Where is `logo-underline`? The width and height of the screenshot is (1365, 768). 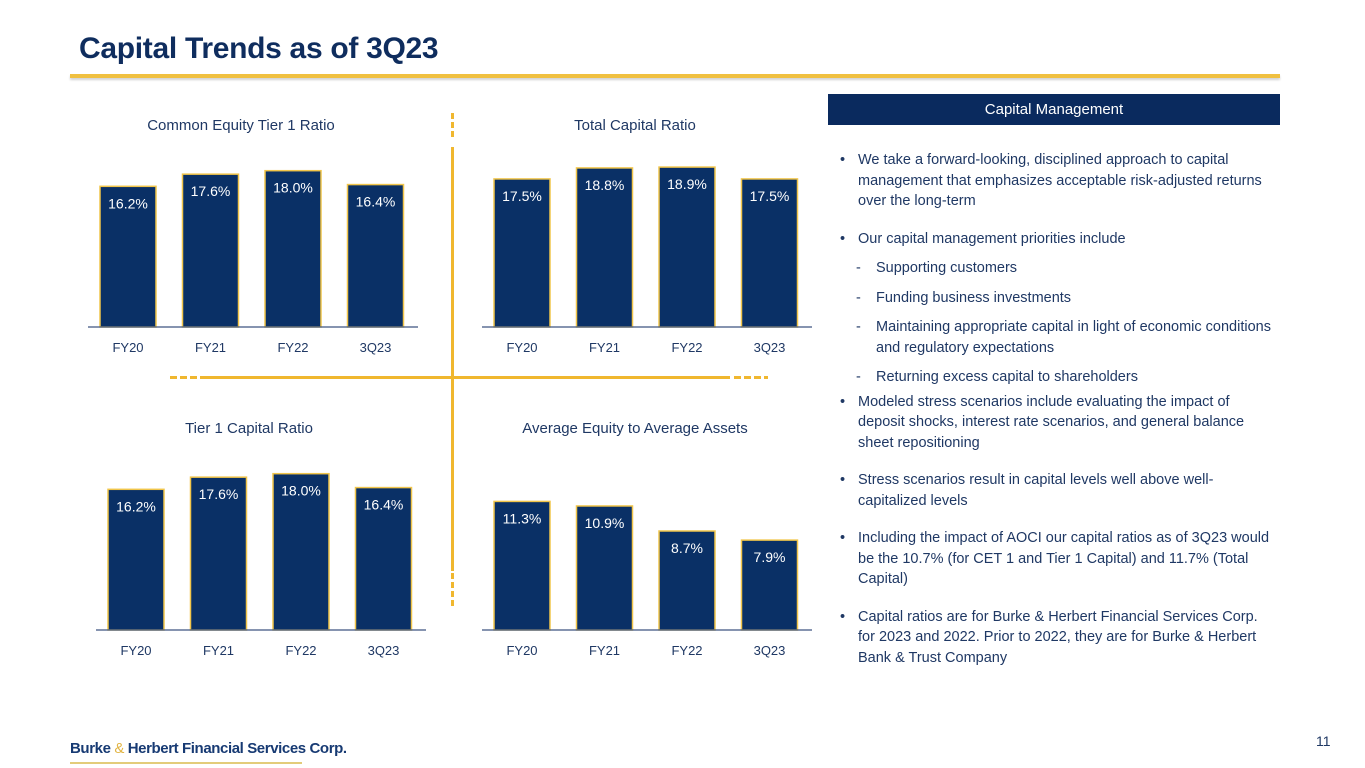
logo-underline is located at coordinates (186, 763).